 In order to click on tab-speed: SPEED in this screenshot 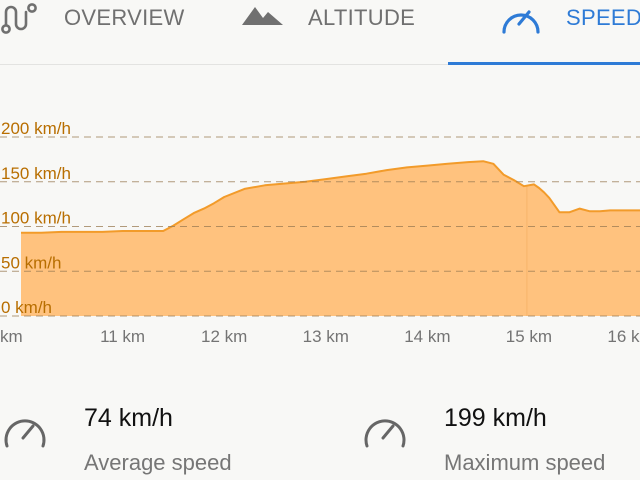, I will do `click(544, 32)`.